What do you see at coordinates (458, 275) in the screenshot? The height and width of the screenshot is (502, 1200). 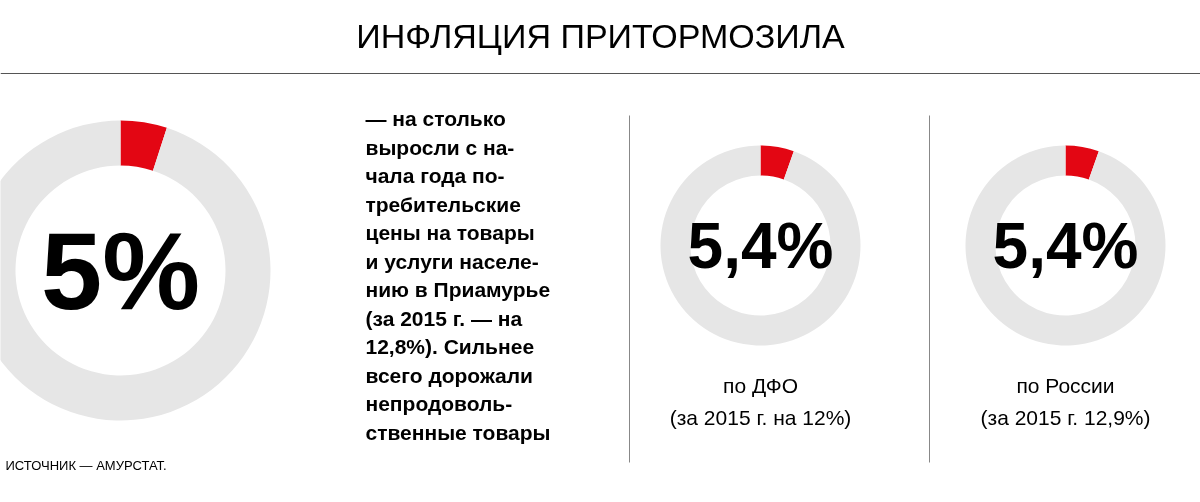 I see `text: — на столько выросли с на- чала года по- требительские цены на товары и услуги населе- нию в Приамурье (за 2015 г. — на 12,8%). Сильнее всего дорожали непродоволь- ственные товары` at bounding box center [458, 275].